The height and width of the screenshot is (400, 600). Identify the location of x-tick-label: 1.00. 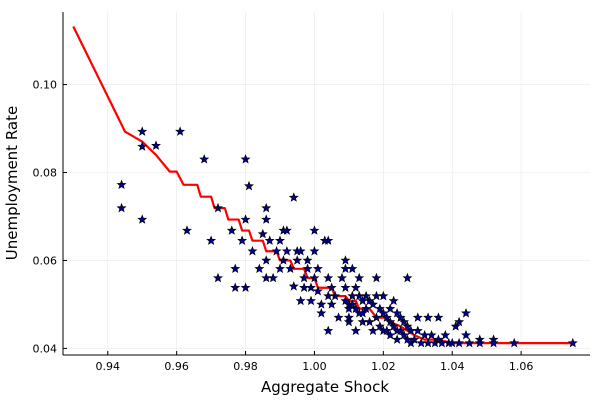
(314, 366).